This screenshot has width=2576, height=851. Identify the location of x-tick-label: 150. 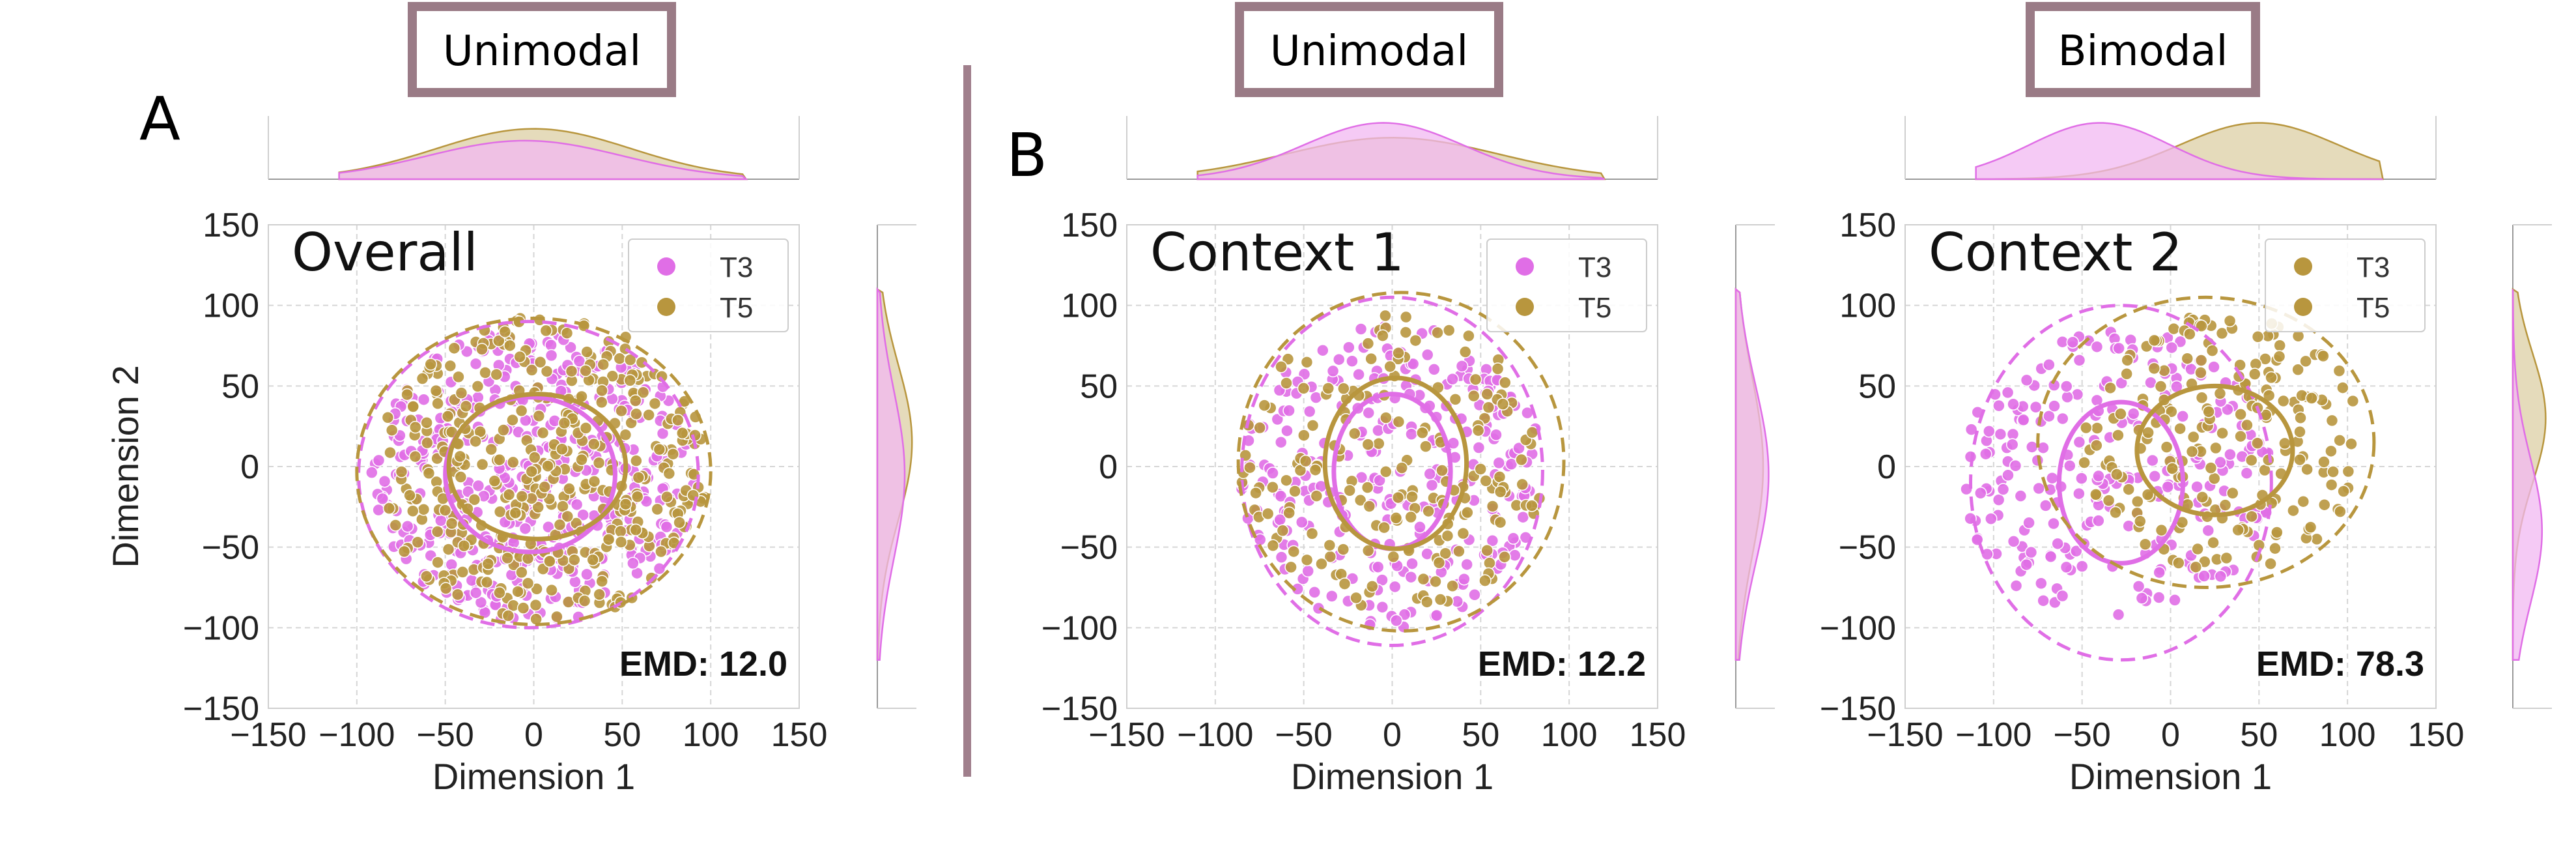
(1658, 735).